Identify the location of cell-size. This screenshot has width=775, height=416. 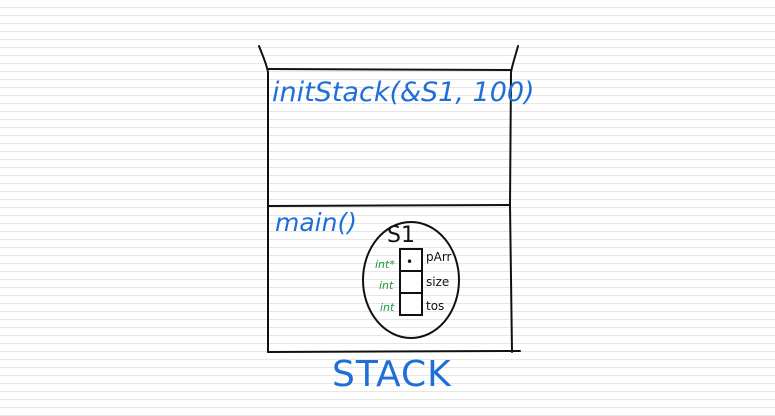
(411, 282).